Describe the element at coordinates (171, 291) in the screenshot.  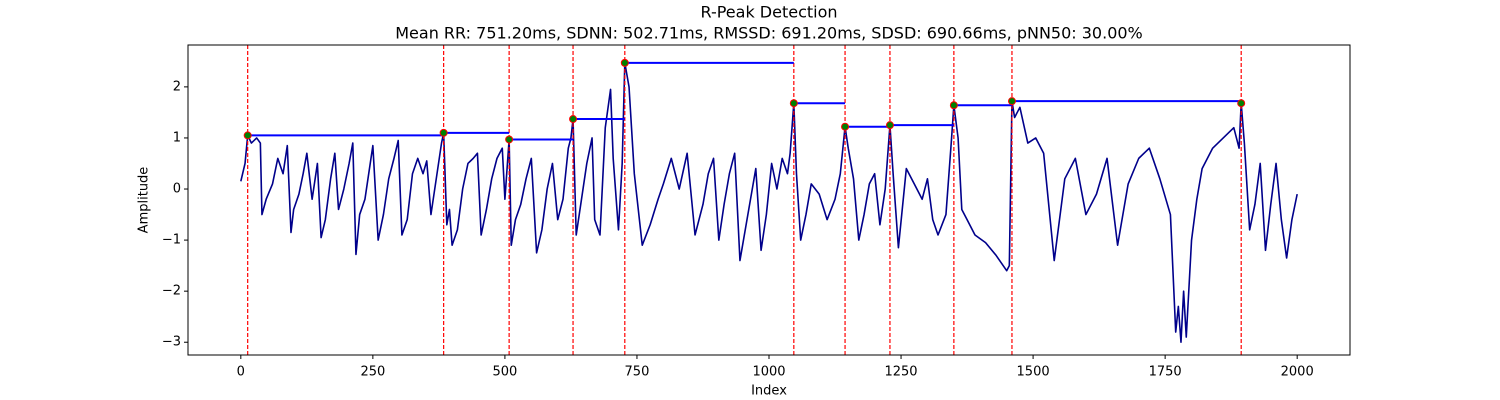
I see `y-tick-label: −2` at that location.